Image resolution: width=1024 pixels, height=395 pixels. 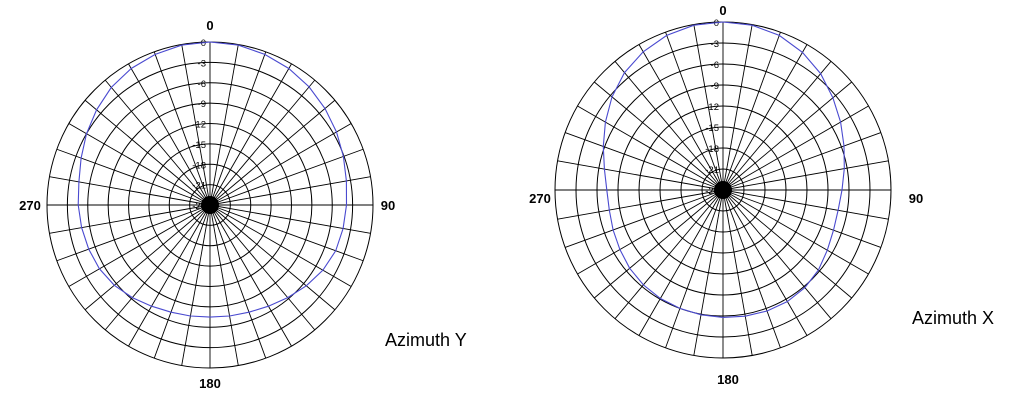 What do you see at coordinates (953, 318) in the screenshot?
I see `chart-caption: Azimuth X` at bounding box center [953, 318].